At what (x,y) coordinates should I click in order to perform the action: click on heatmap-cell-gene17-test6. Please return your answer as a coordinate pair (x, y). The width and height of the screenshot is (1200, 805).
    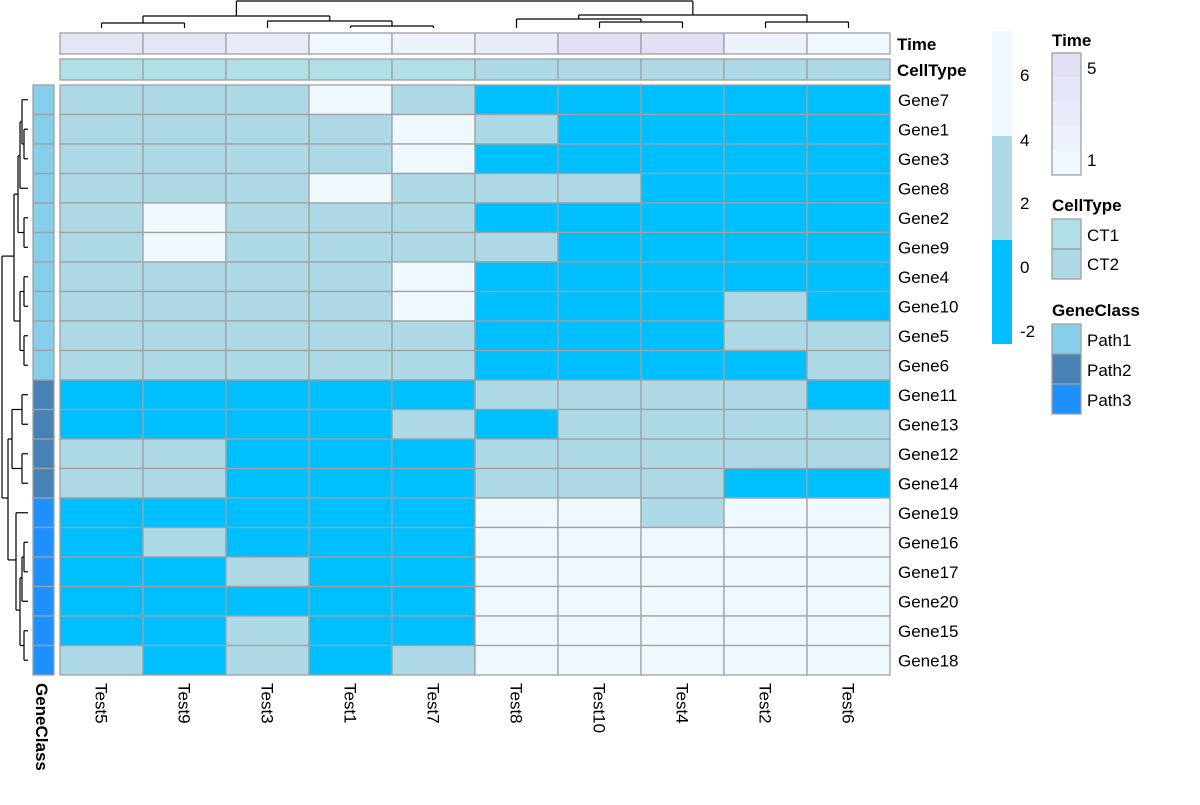
    Looking at the image, I should click on (848, 572).